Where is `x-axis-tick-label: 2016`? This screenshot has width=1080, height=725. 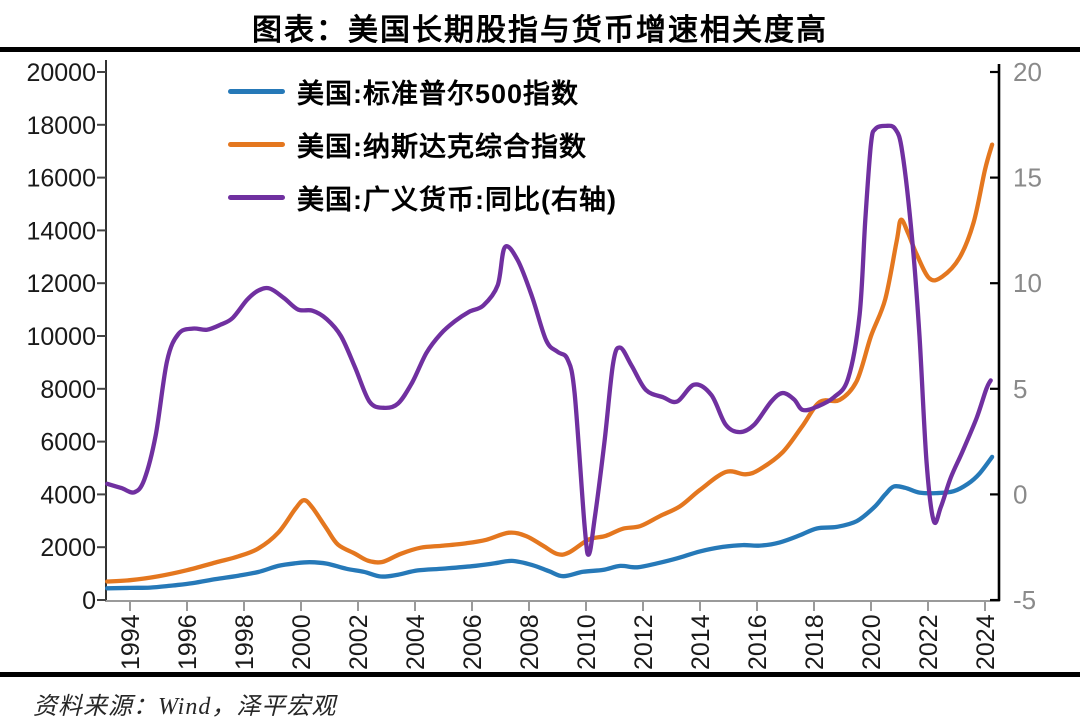 x-axis-tick-label: 2016 is located at coordinates (758, 642).